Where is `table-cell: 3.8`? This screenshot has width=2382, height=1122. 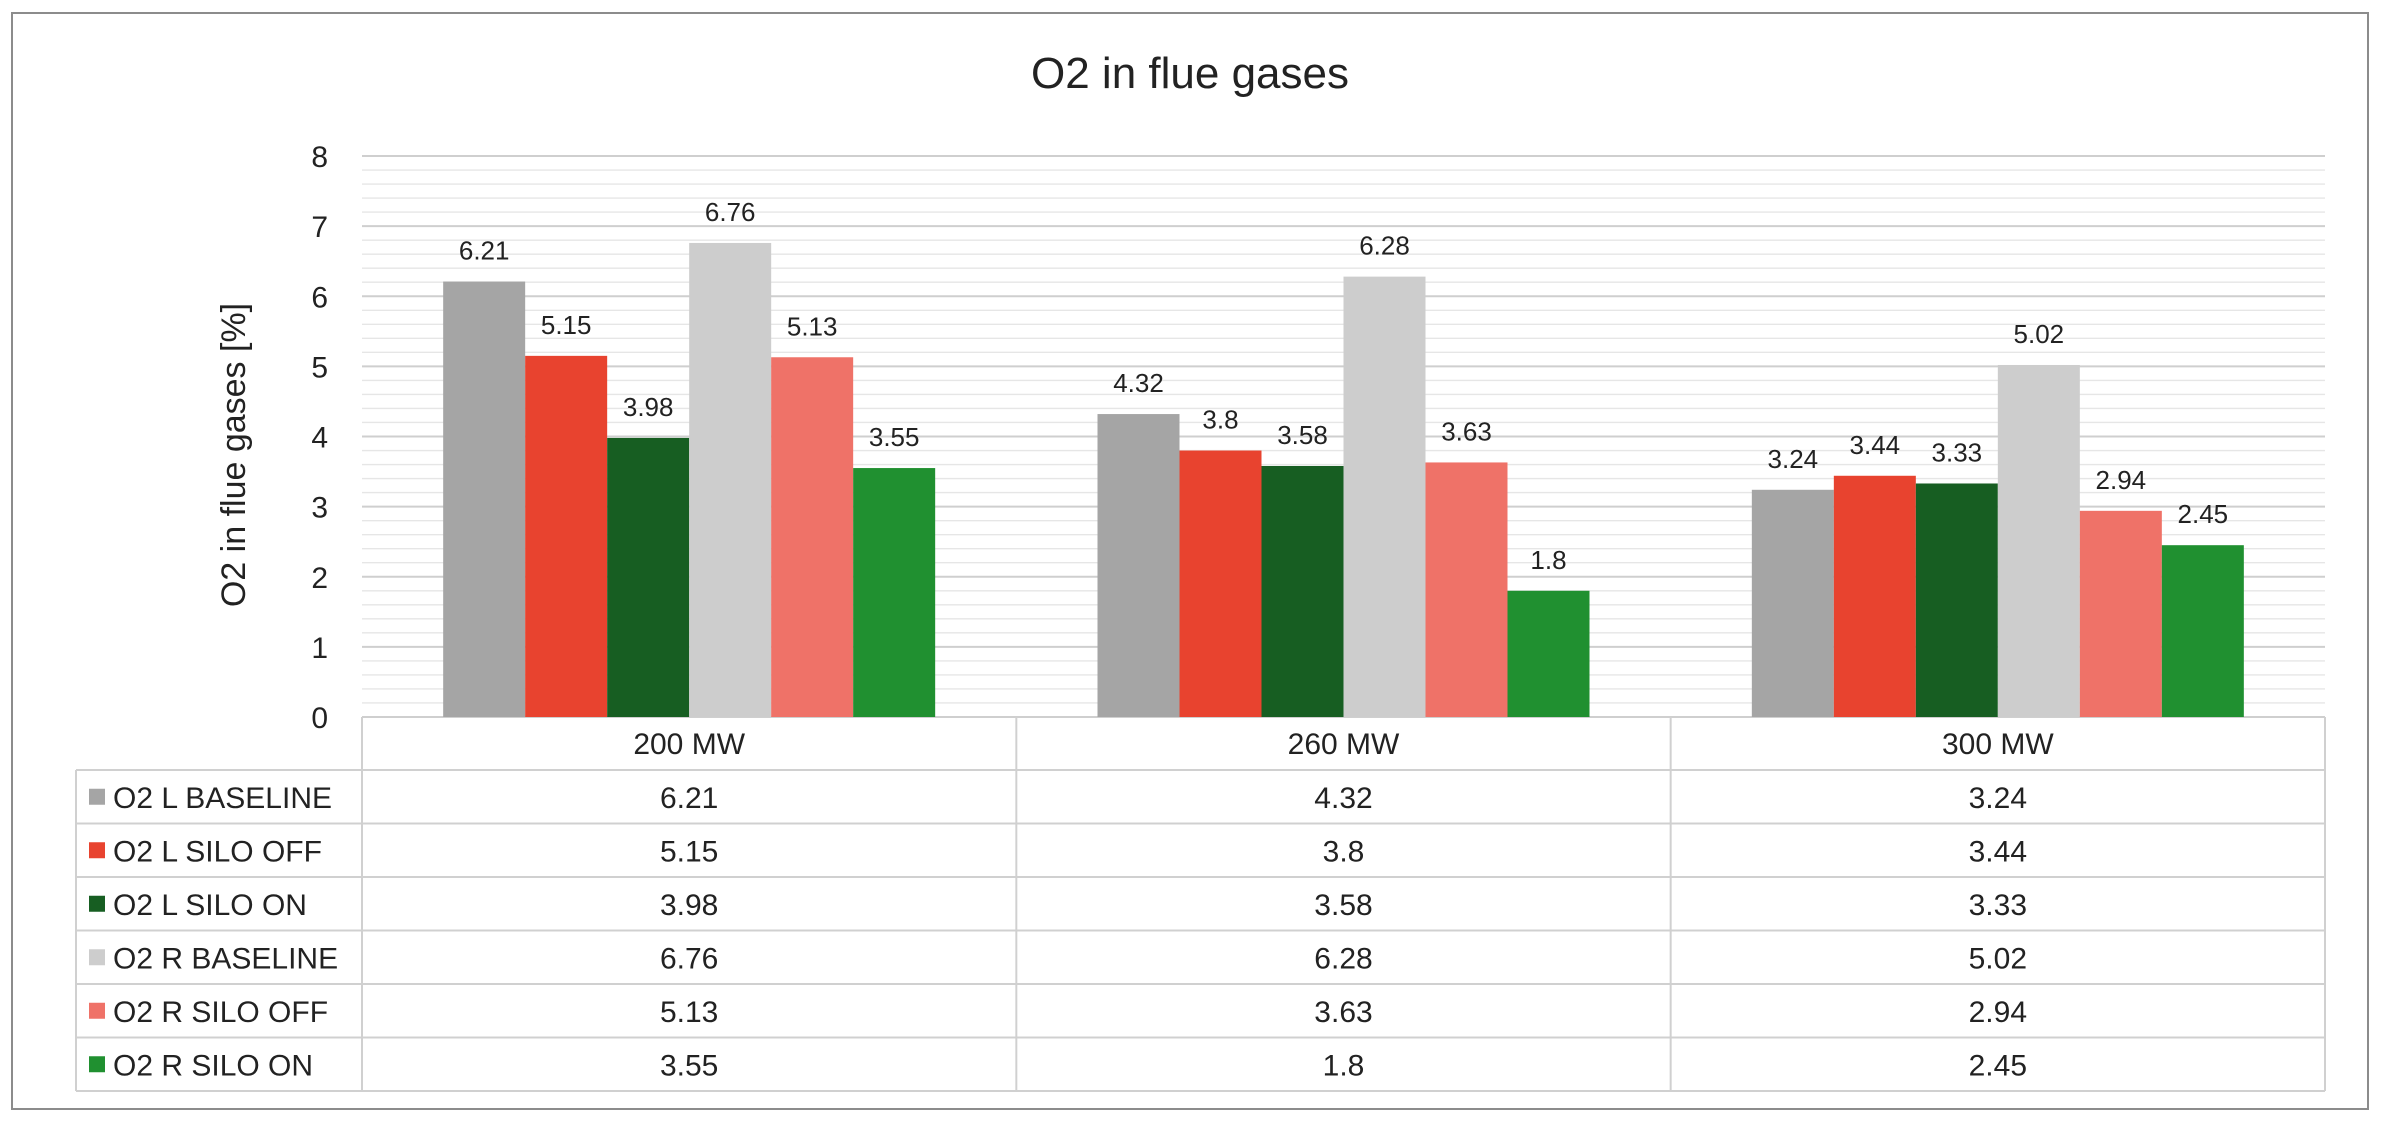
table-cell: 3.8 is located at coordinates (1344, 851).